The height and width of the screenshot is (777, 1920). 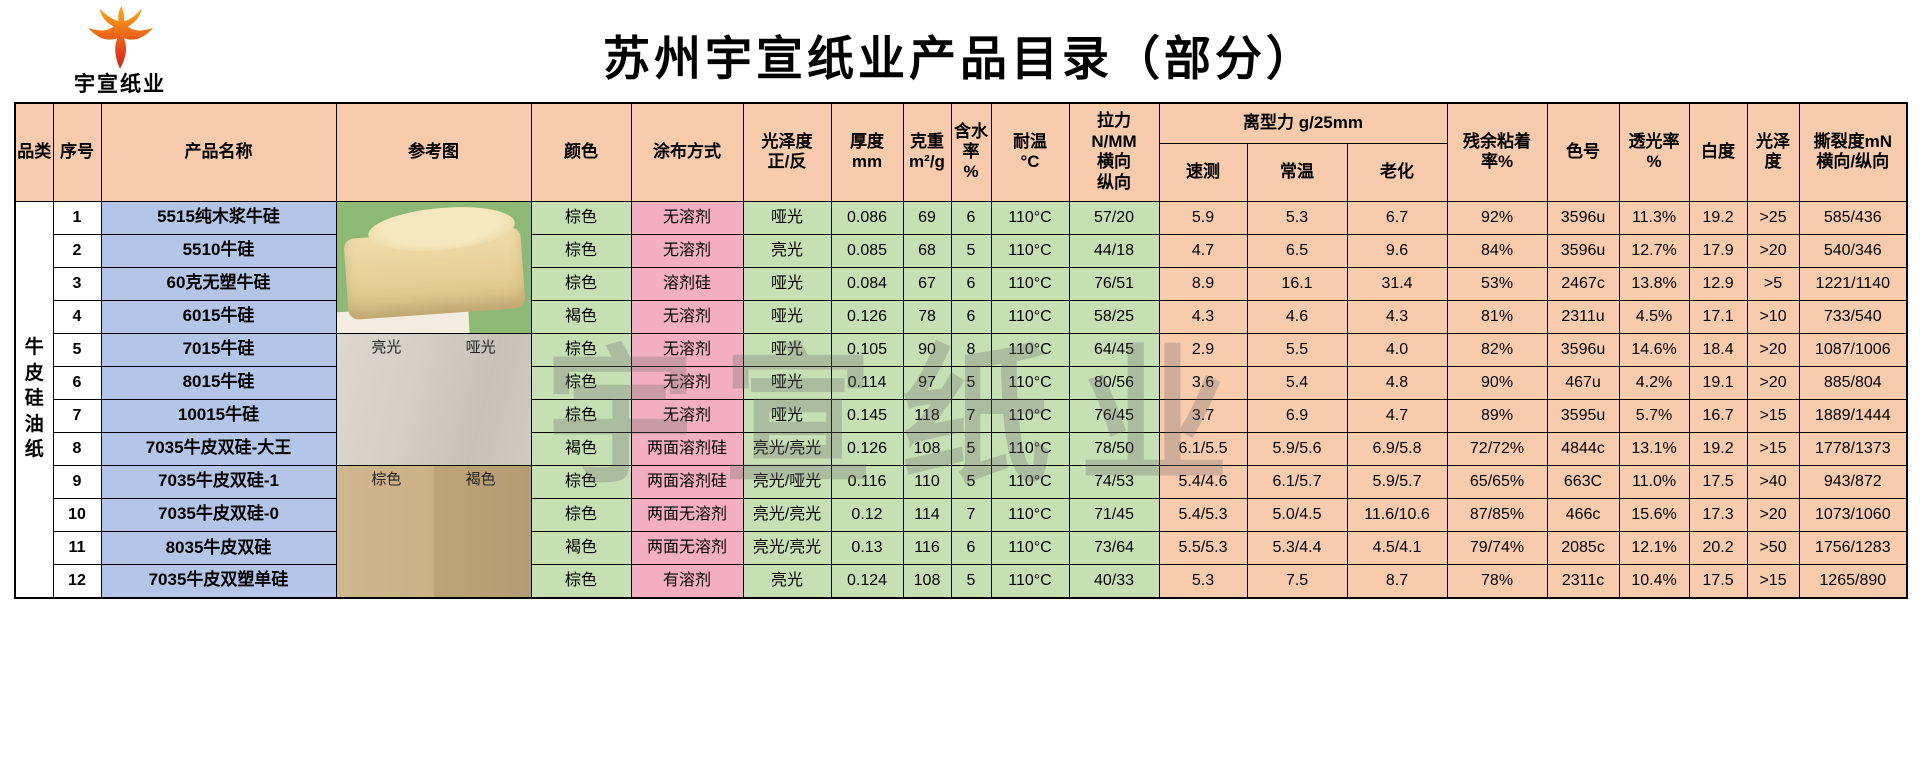 What do you see at coordinates (1203, 514) in the screenshot?
I see `release-quick-cell: 5.4/5.3` at bounding box center [1203, 514].